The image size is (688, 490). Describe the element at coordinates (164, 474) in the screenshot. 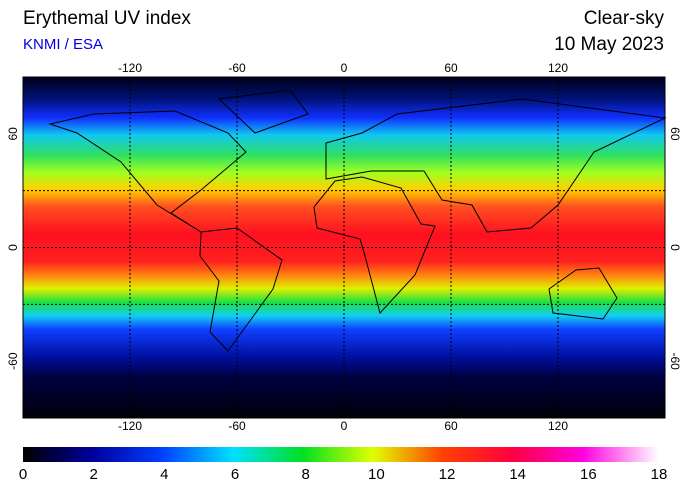

I see `colorbar-tick-label: 4` at that location.